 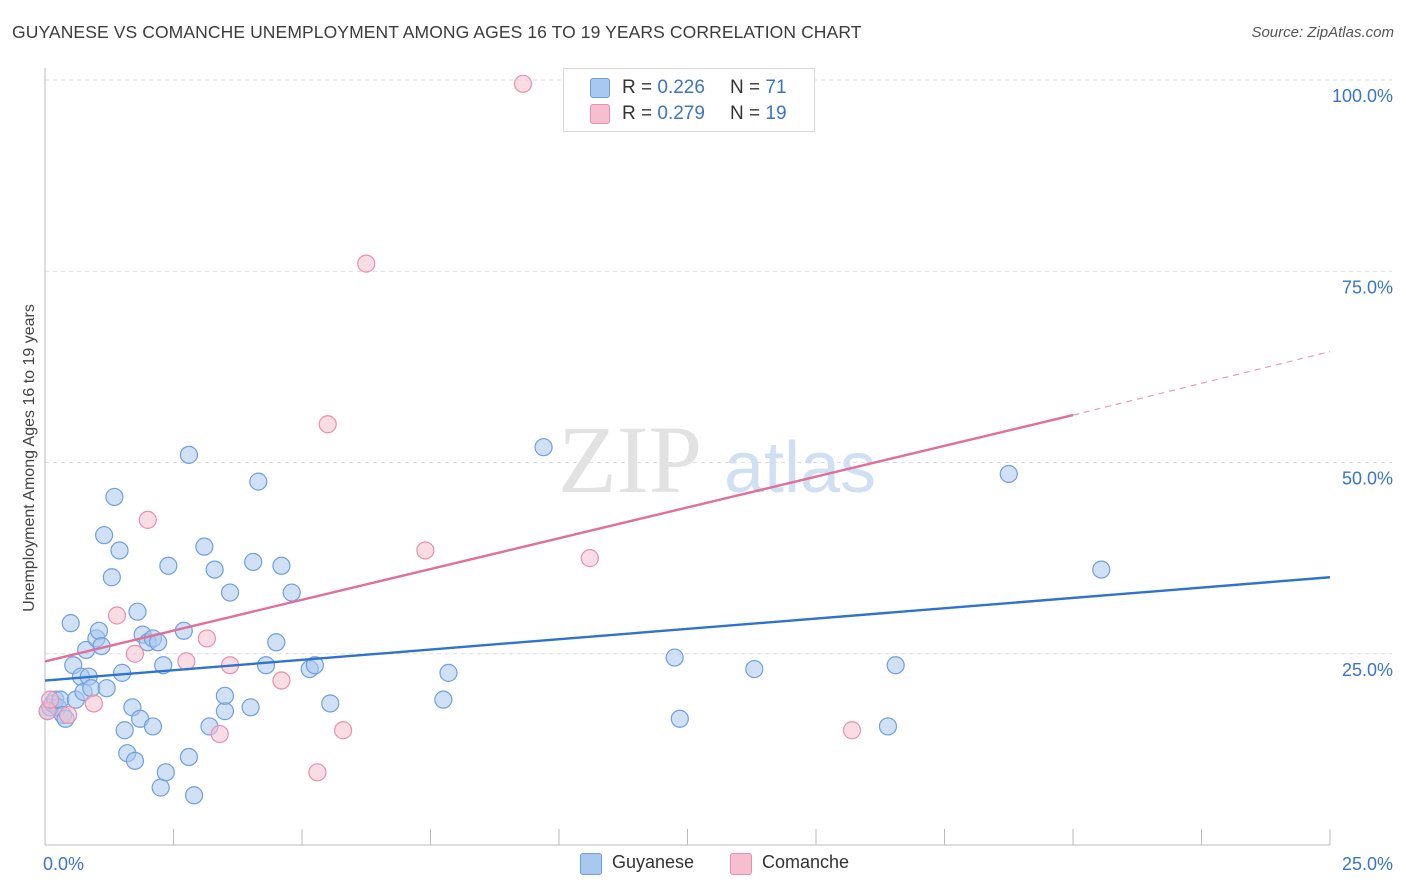 What do you see at coordinates (689, 100) in the screenshot?
I see `legend: R = 0.226 N = 71 R = 0.279 N = 19` at bounding box center [689, 100].